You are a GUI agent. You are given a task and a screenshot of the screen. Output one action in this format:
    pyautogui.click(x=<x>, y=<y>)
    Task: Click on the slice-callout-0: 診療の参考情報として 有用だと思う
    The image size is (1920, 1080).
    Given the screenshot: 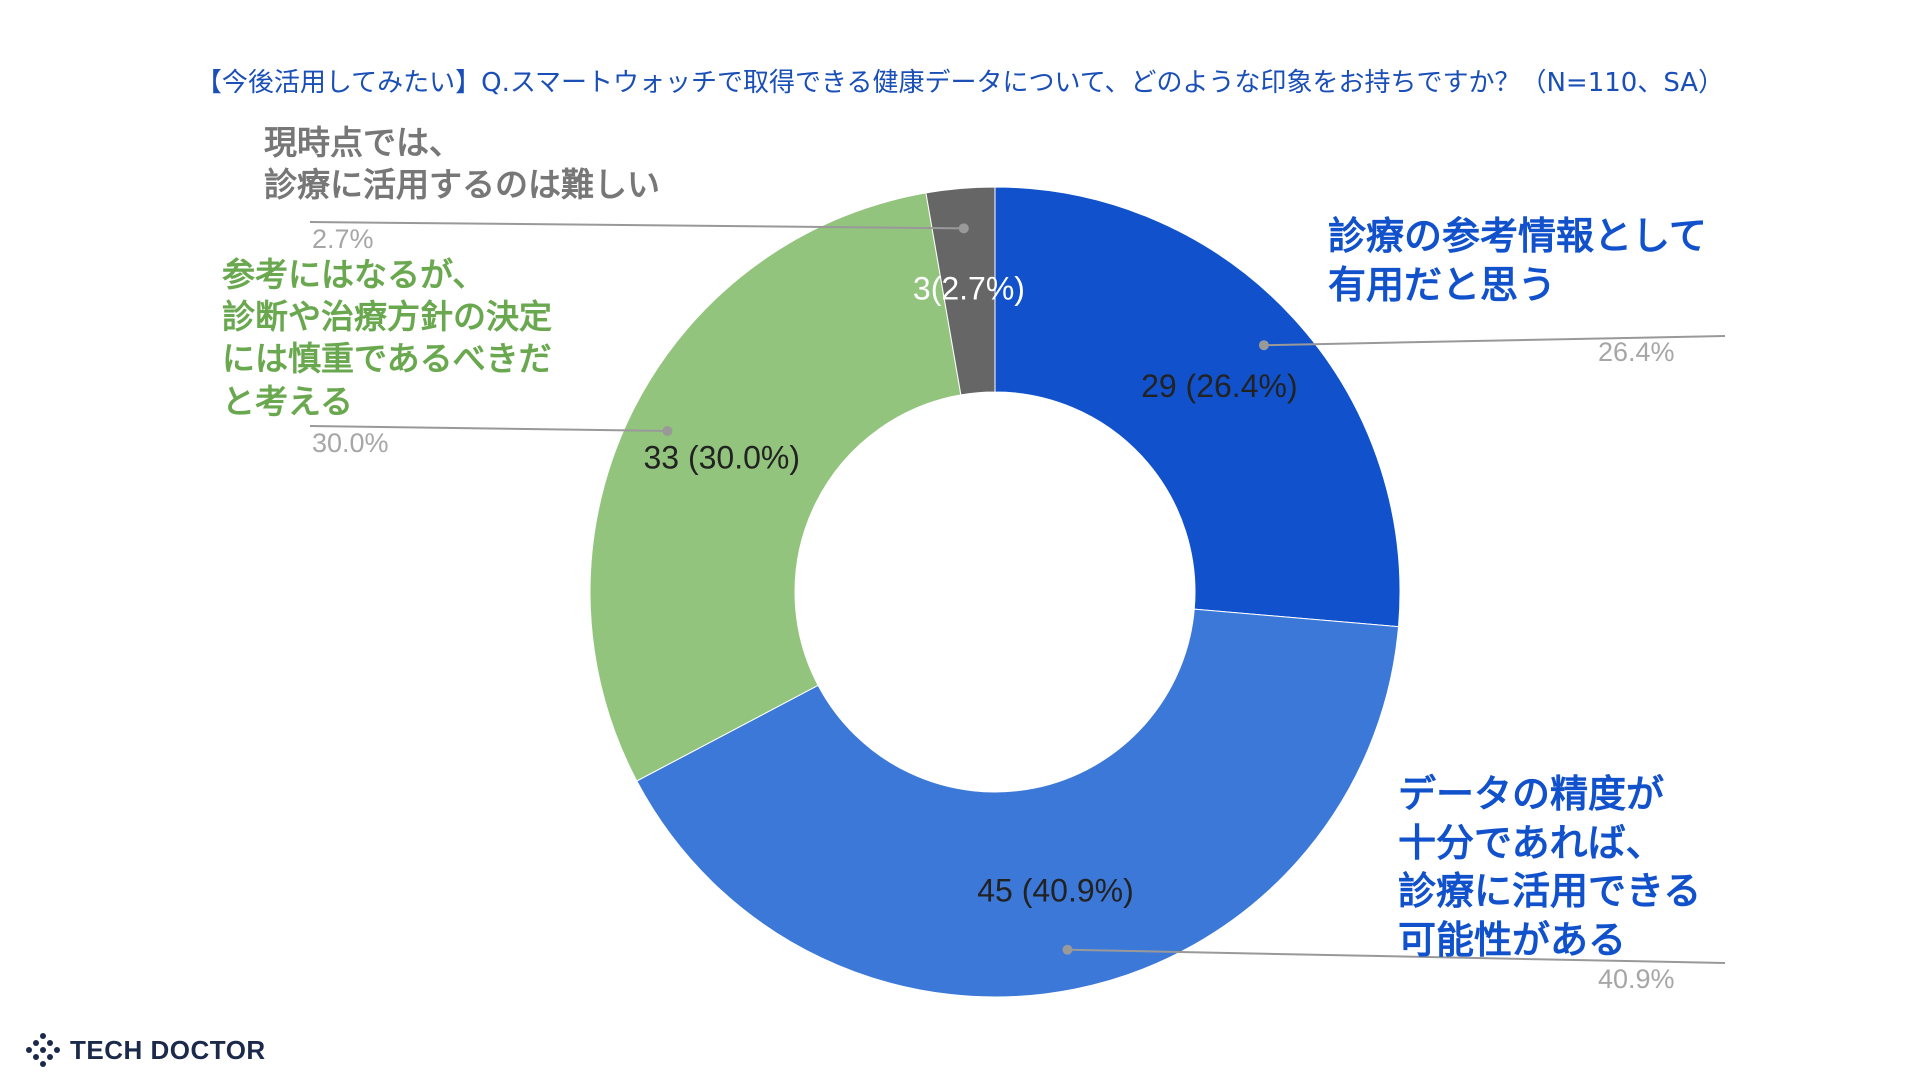 What is the action you would take?
    pyautogui.click(x=1517, y=260)
    